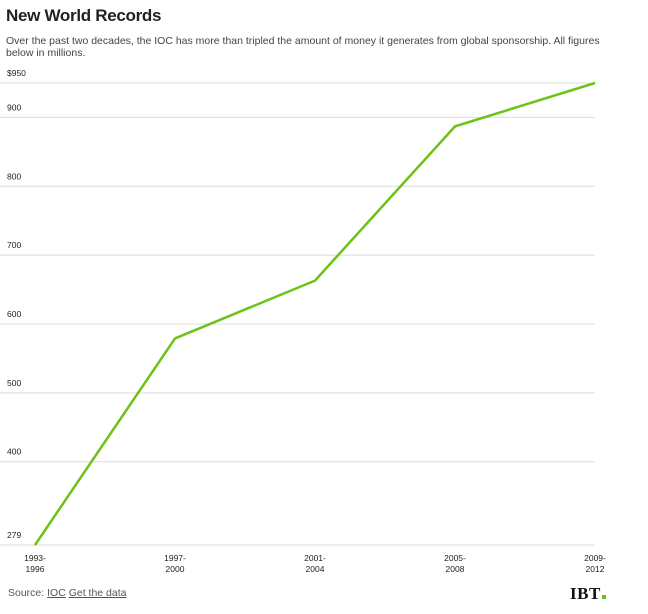  Describe the element at coordinates (14, 535) in the screenshot. I see `y-tick-label: 279` at that location.